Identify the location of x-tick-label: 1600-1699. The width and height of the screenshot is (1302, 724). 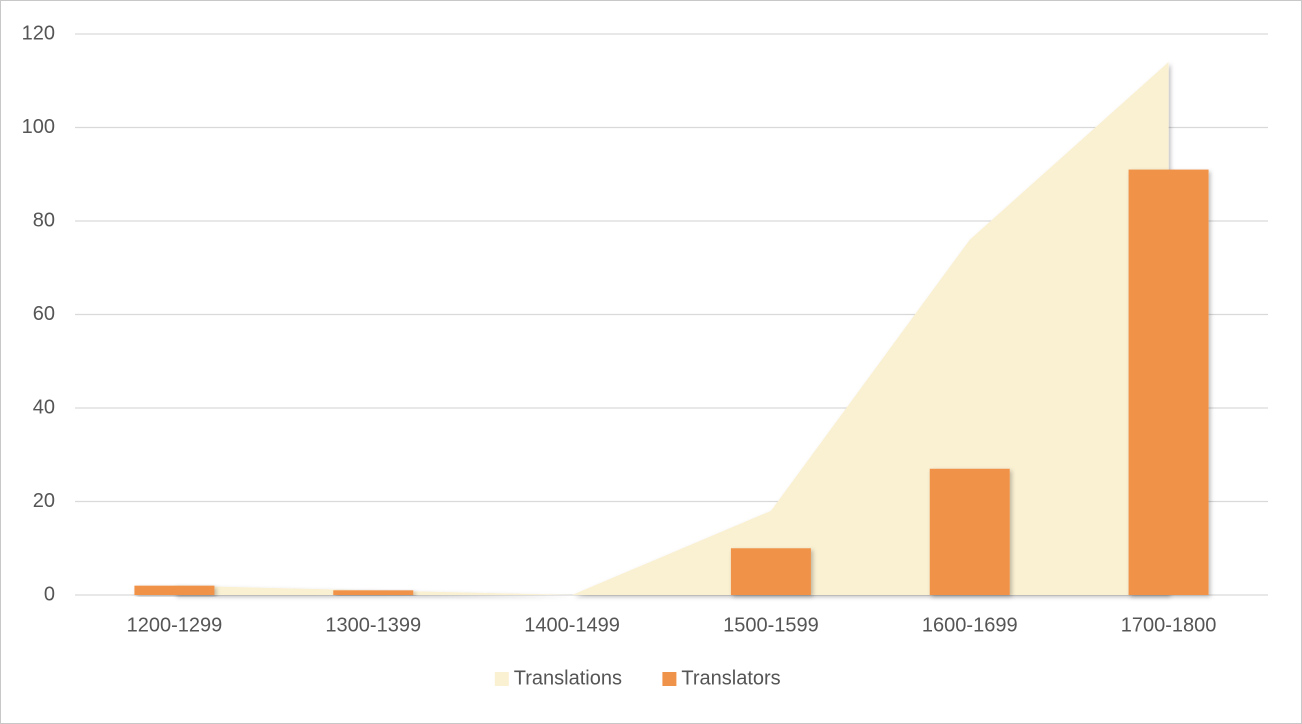
(970, 625).